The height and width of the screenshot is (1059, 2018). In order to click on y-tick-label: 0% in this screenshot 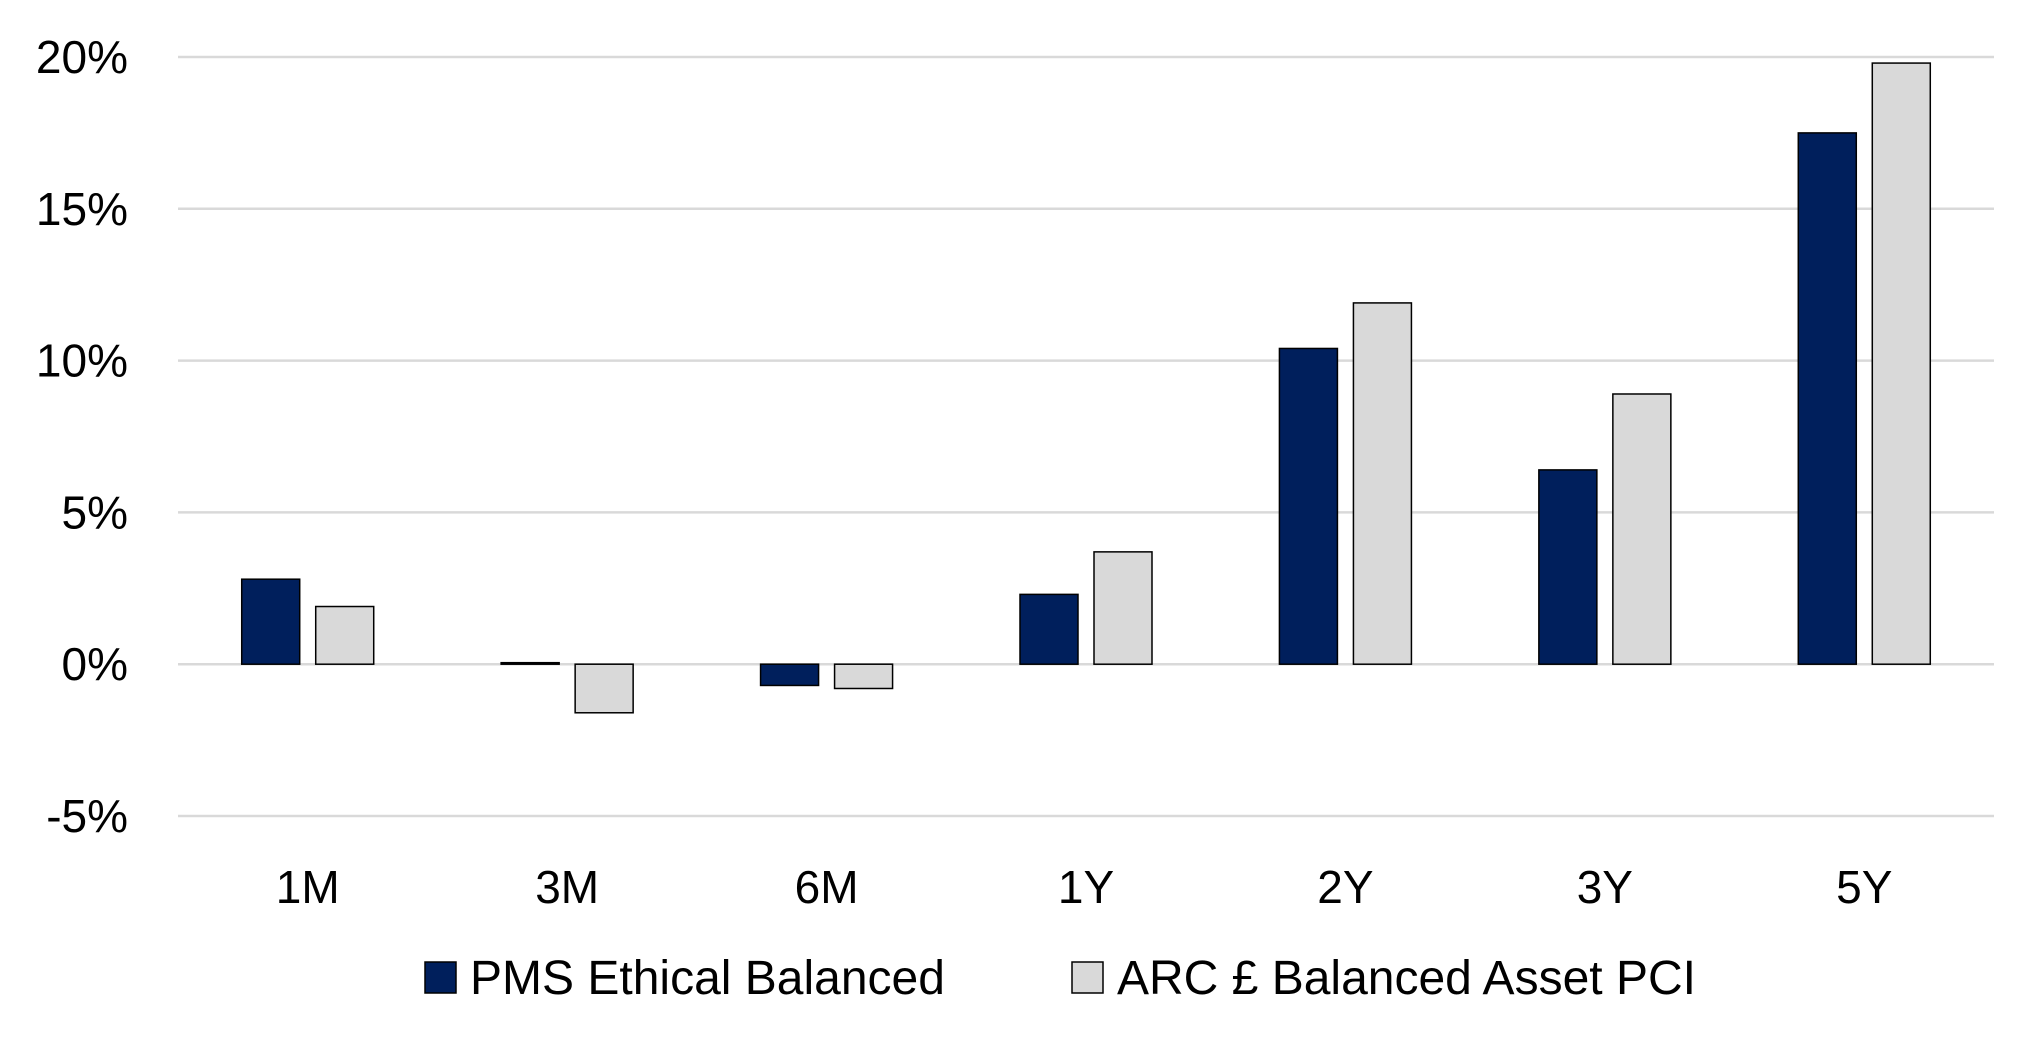, I will do `click(95, 664)`.